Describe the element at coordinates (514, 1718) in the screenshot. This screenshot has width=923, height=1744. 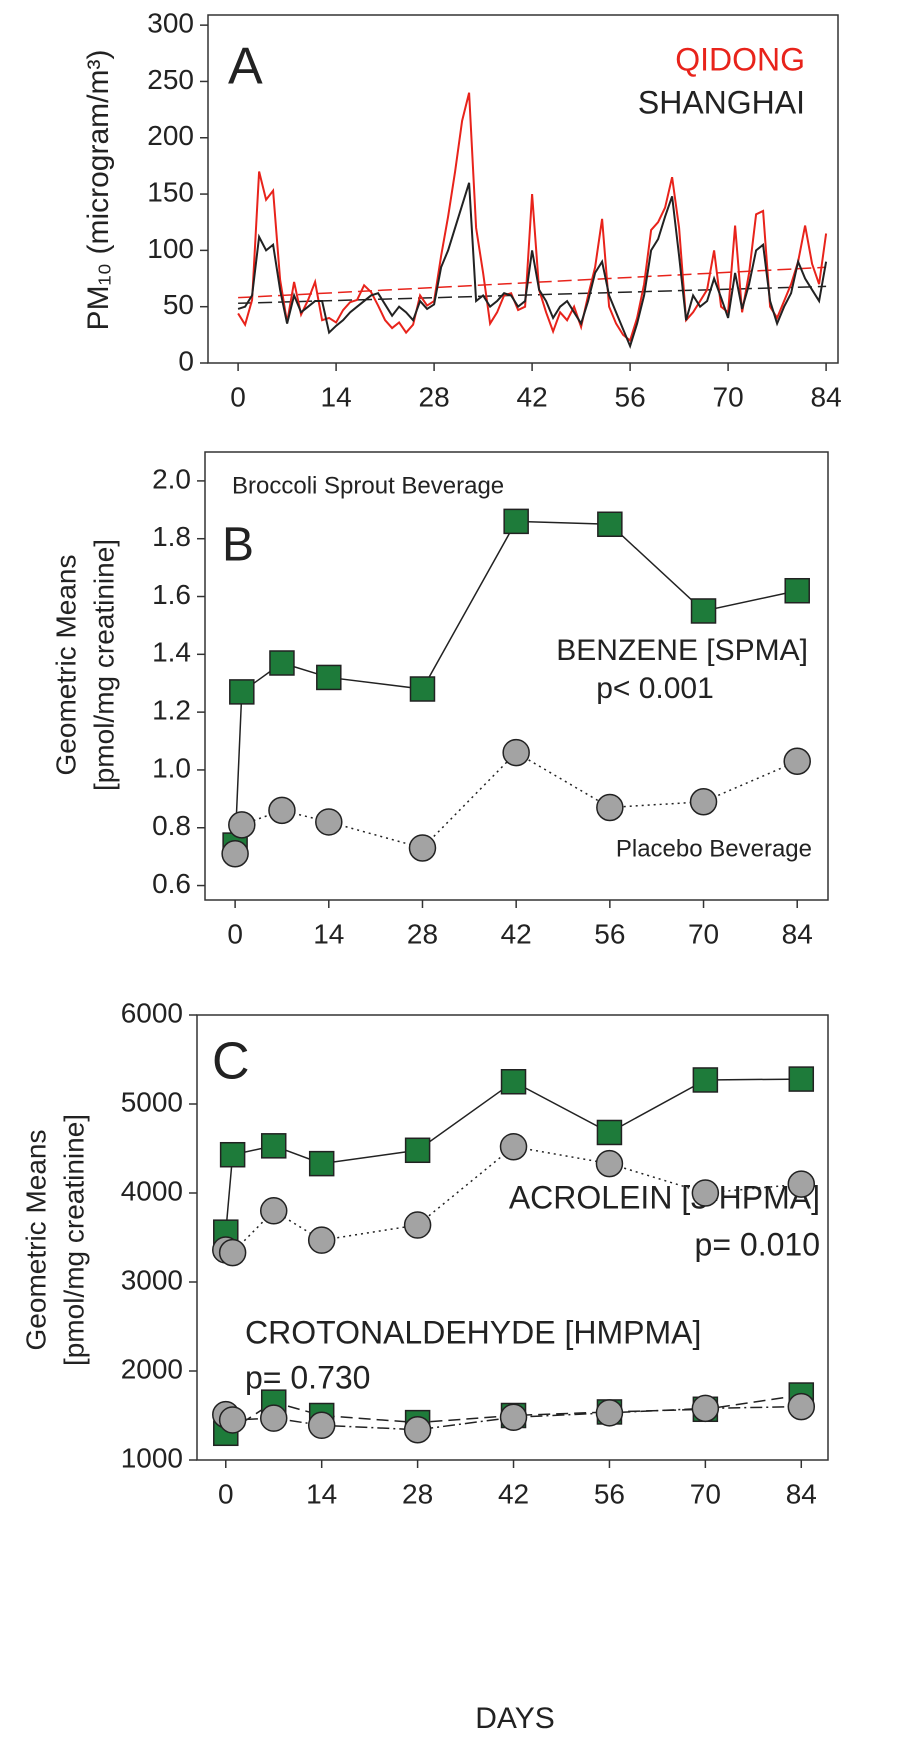
I see `x-axis-label: DAYS` at that location.